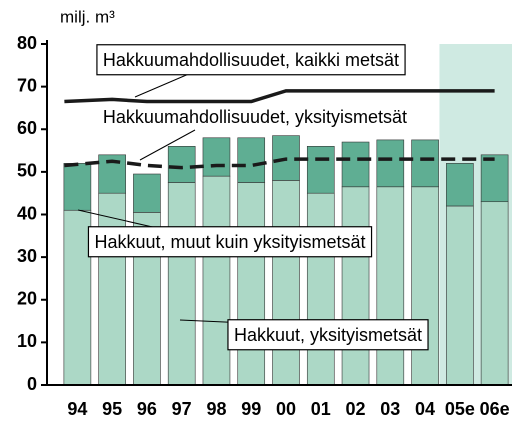 Image resolution: width=517 pixels, height=427 pixels. Describe the element at coordinates (27, 341) in the screenshot. I see `y-tick-label: 10` at that location.